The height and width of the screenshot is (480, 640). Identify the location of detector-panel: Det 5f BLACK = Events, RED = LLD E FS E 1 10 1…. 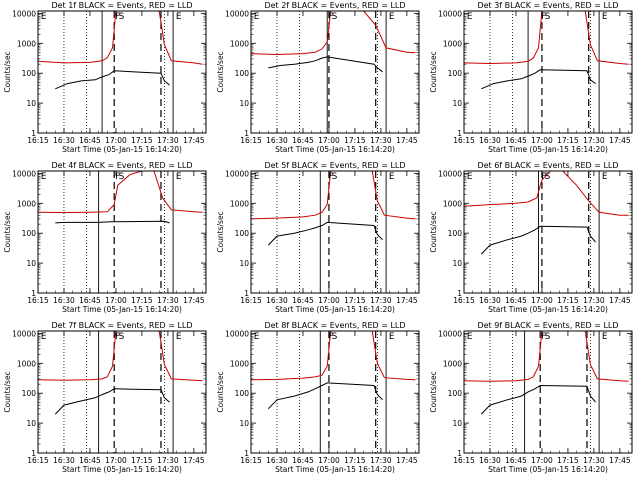
(318, 237).